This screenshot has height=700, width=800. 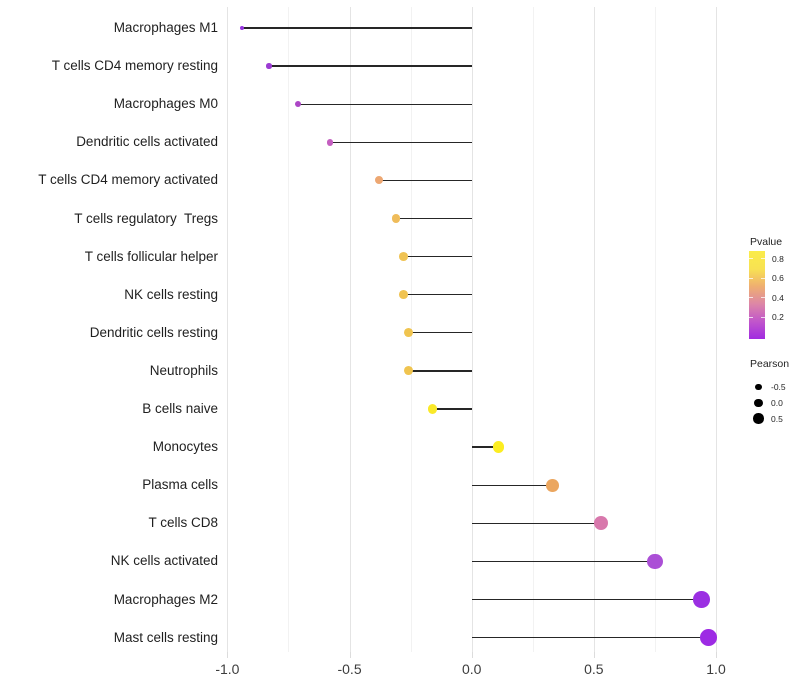 What do you see at coordinates (766, 242) in the screenshot?
I see `legend-pvalue-title: Pvalue` at bounding box center [766, 242].